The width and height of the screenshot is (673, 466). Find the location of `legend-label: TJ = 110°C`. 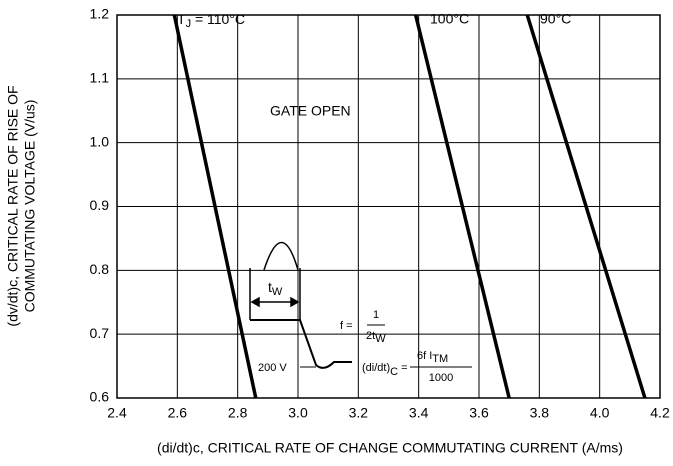

legend-label: TJ = 110°C is located at coordinates (211, 20).